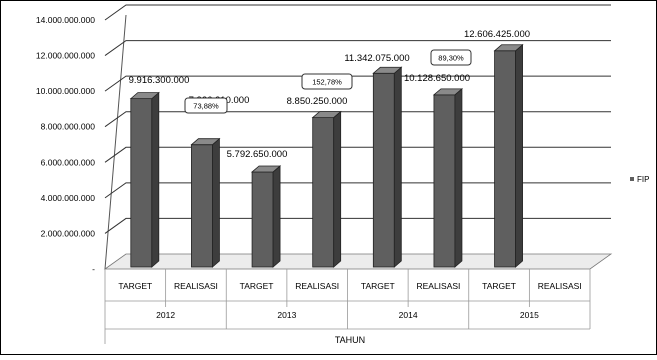 The height and width of the screenshot is (360, 657). I want to click on x-group-label: 2012, so click(165, 315).